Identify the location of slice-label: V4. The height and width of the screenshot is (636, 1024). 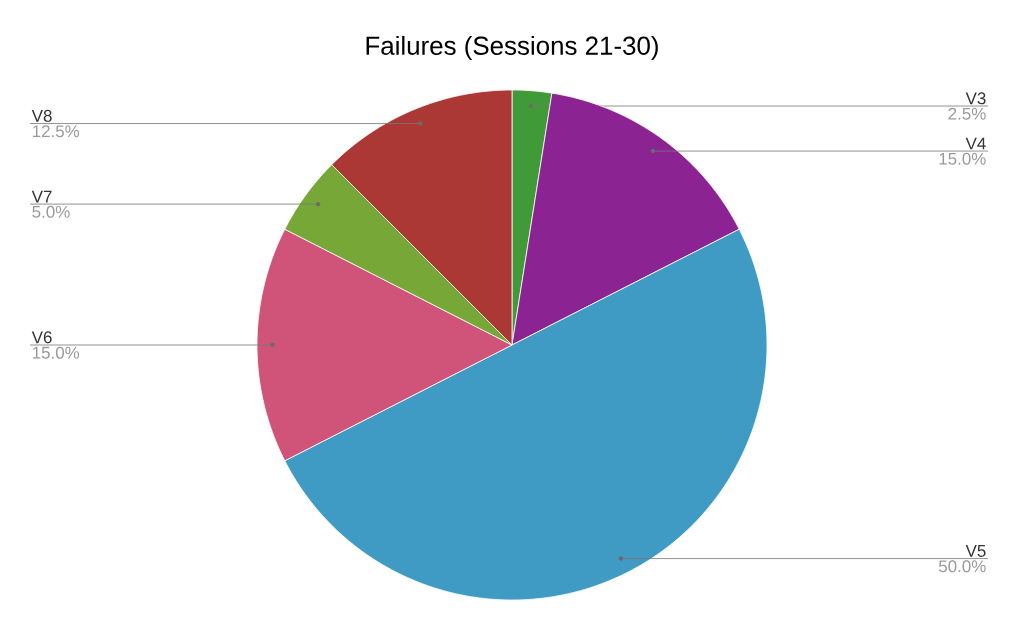
(975, 143).